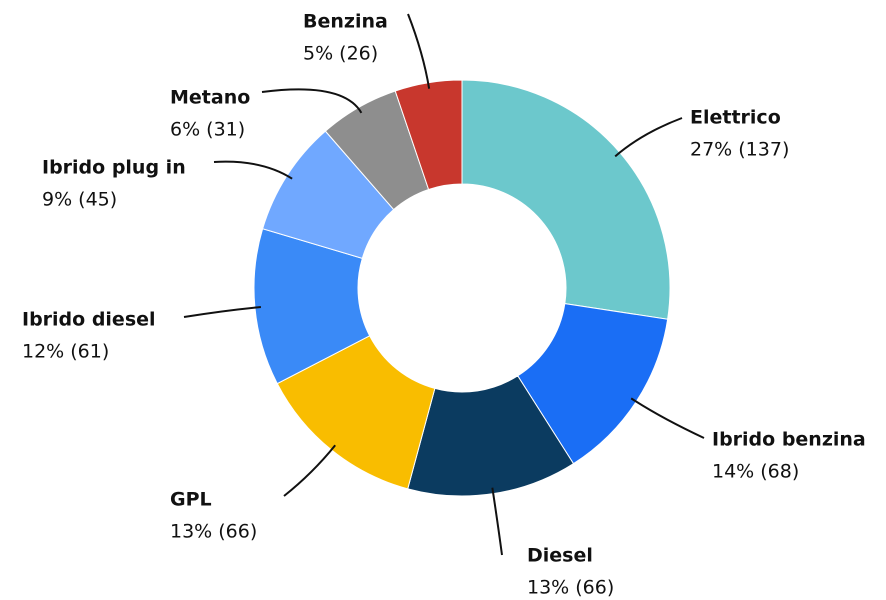 This screenshot has height=600, width=886. What do you see at coordinates (789, 440) in the screenshot?
I see `slice-label: Ibrido benzina` at bounding box center [789, 440].